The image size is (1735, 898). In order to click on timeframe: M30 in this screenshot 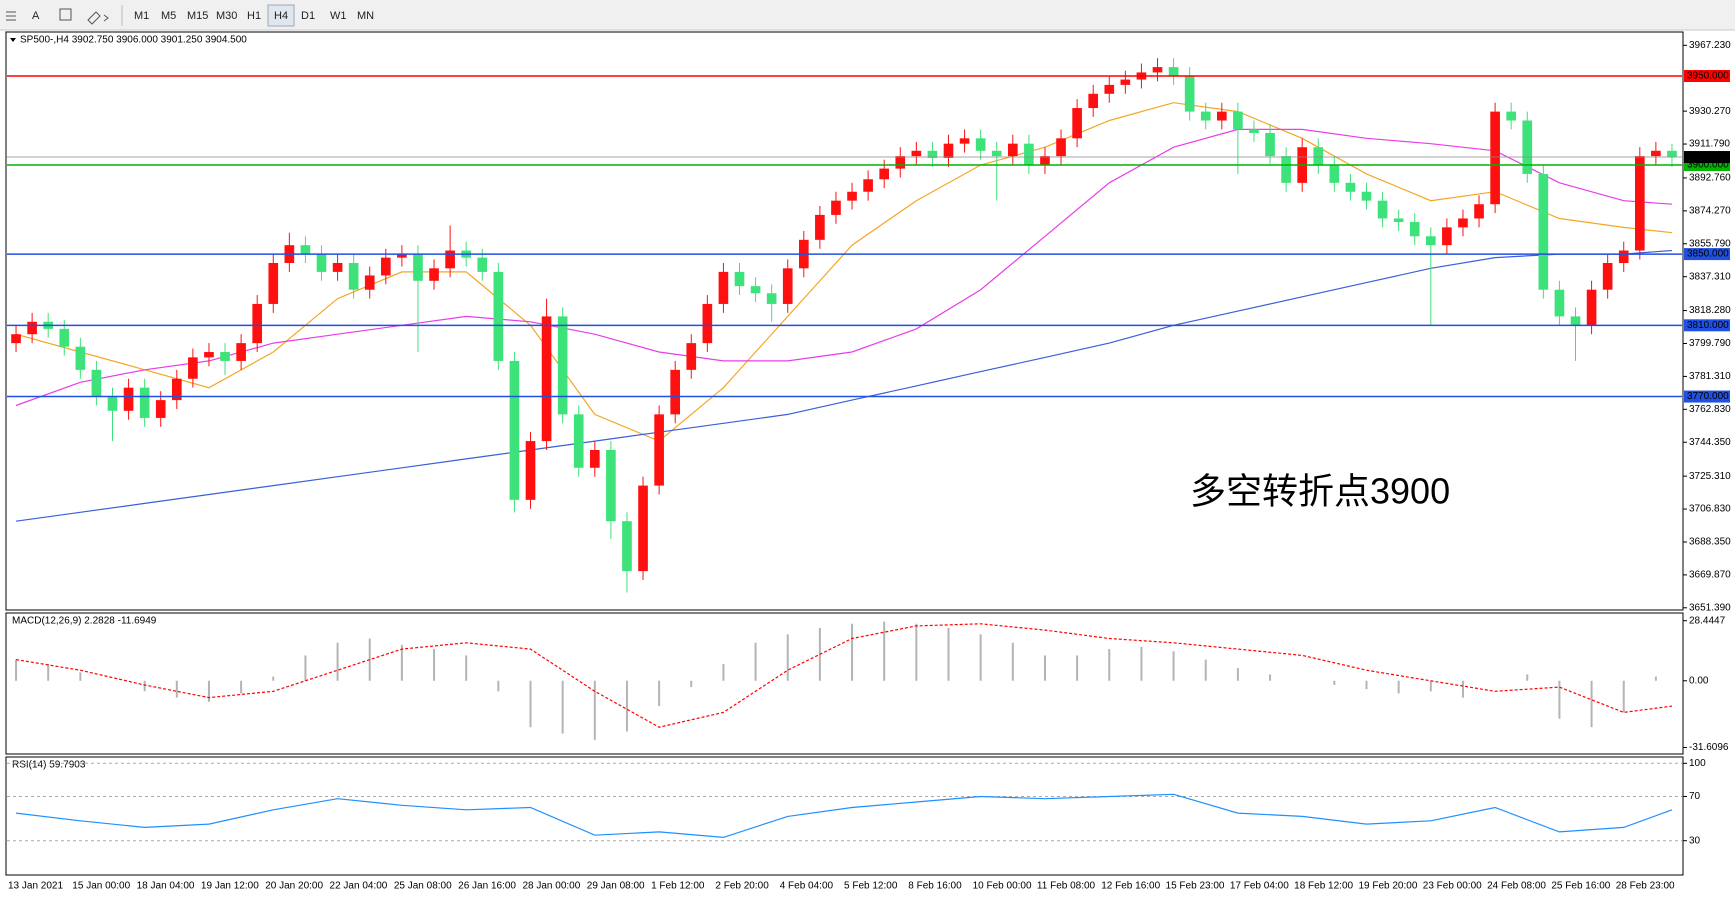, I will do `click(226, 16)`.